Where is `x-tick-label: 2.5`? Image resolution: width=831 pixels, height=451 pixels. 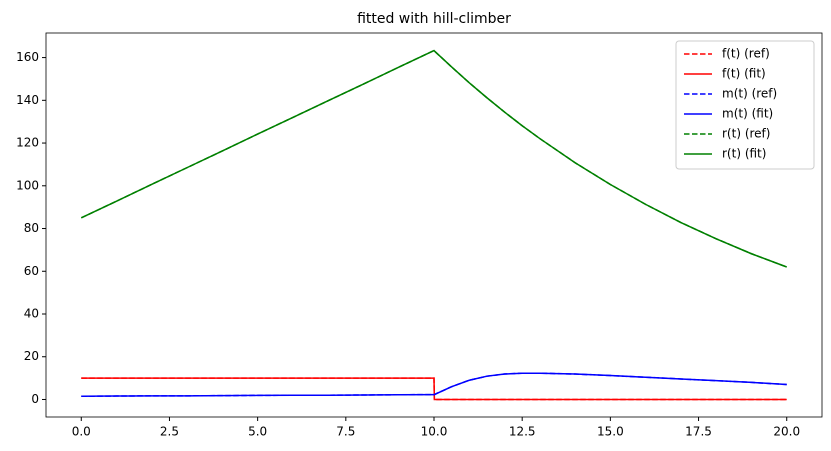 x-tick-label: 2.5 is located at coordinates (169, 432).